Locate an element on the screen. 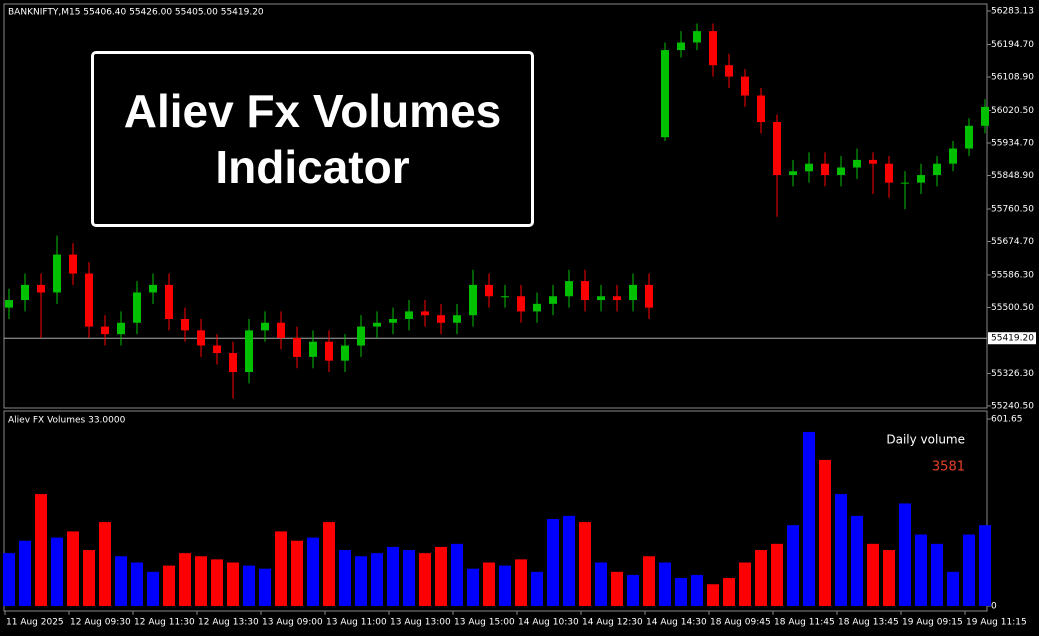 The height and width of the screenshot is (636, 1039). last-price-label: 55419.20 is located at coordinates (1012, 339).